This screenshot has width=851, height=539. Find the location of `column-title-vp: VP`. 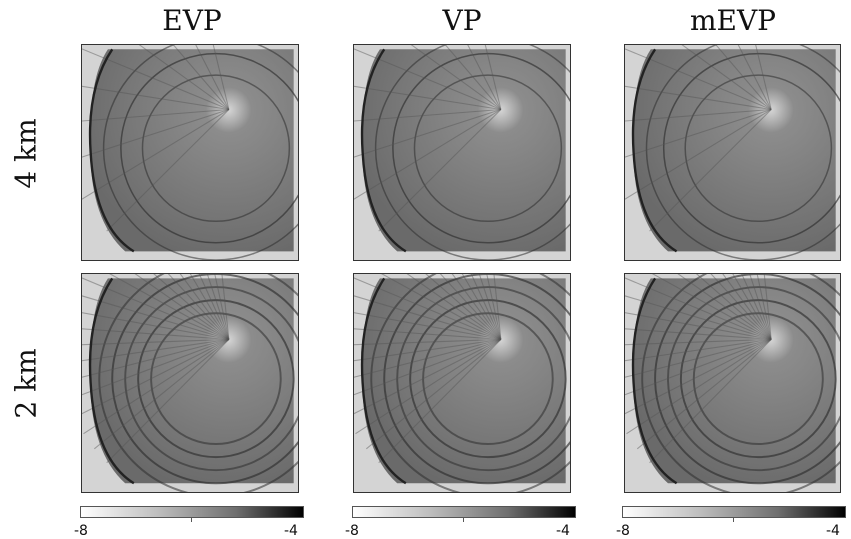

column-title-vp: VP is located at coordinates (462, 20).